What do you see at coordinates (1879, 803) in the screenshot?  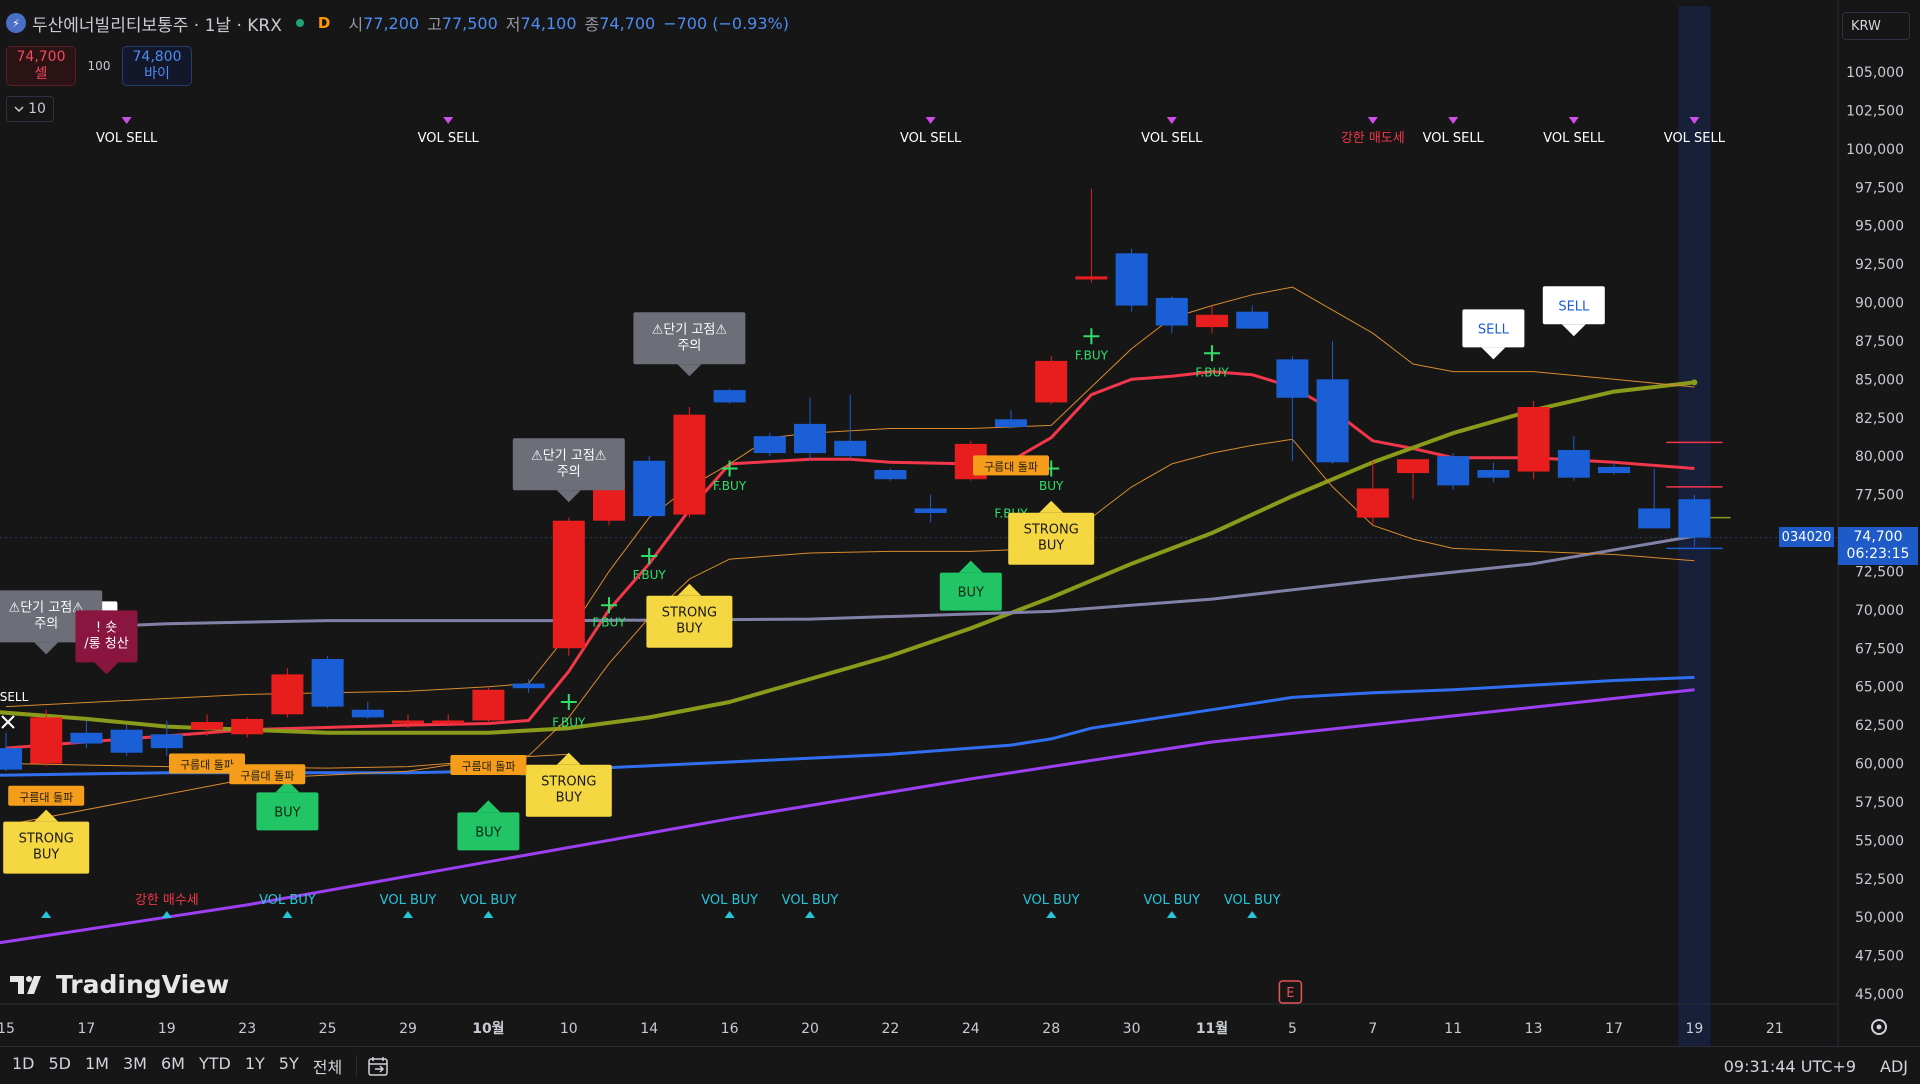 I see `y-tick-label: 57,500` at bounding box center [1879, 803].